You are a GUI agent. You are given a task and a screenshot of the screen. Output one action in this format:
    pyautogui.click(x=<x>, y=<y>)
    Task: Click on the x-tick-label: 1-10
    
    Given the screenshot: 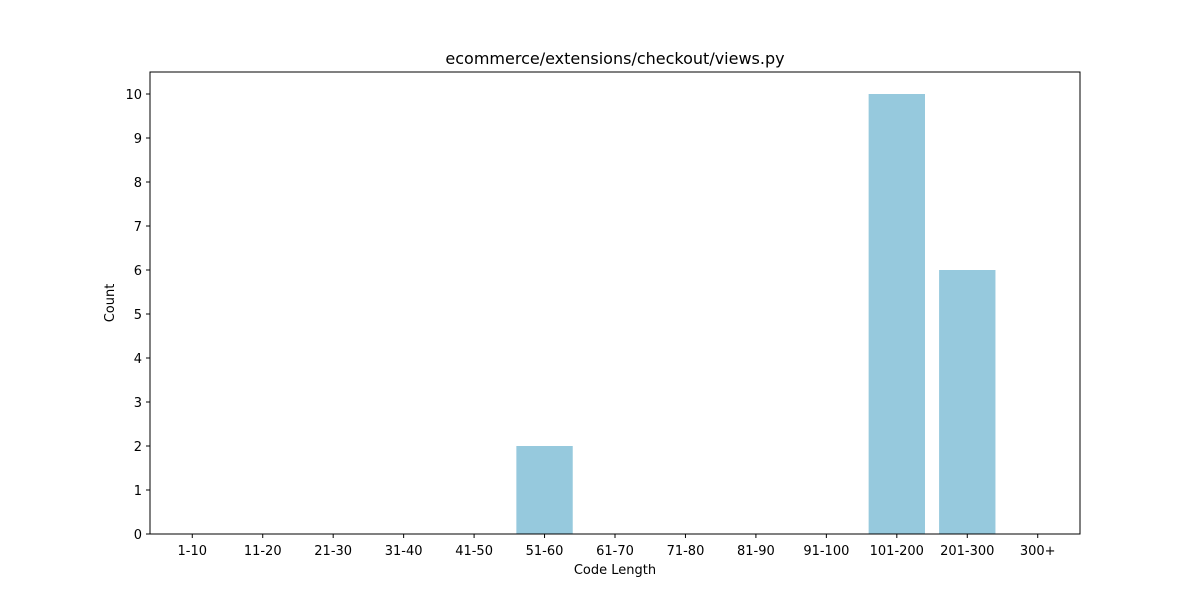 What is the action you would take?
    pyautogui.click(x=193, y=551)
    